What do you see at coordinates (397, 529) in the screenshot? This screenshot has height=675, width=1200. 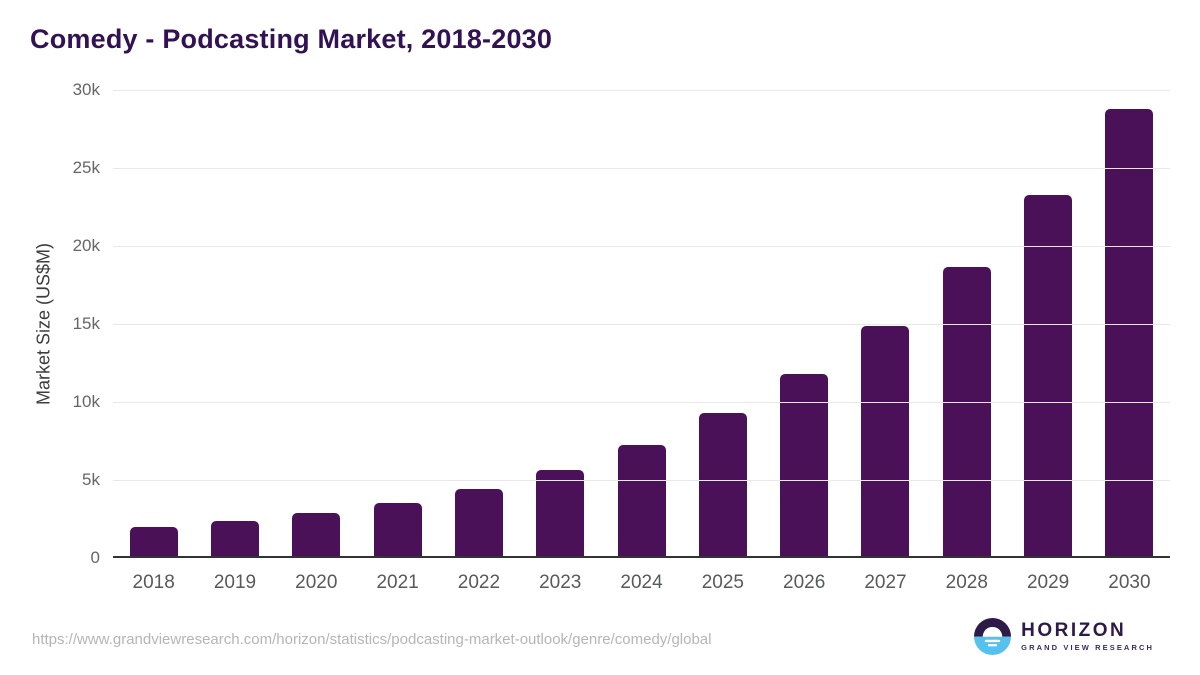 I see `bar-2021` at bounding box center [397, 529].